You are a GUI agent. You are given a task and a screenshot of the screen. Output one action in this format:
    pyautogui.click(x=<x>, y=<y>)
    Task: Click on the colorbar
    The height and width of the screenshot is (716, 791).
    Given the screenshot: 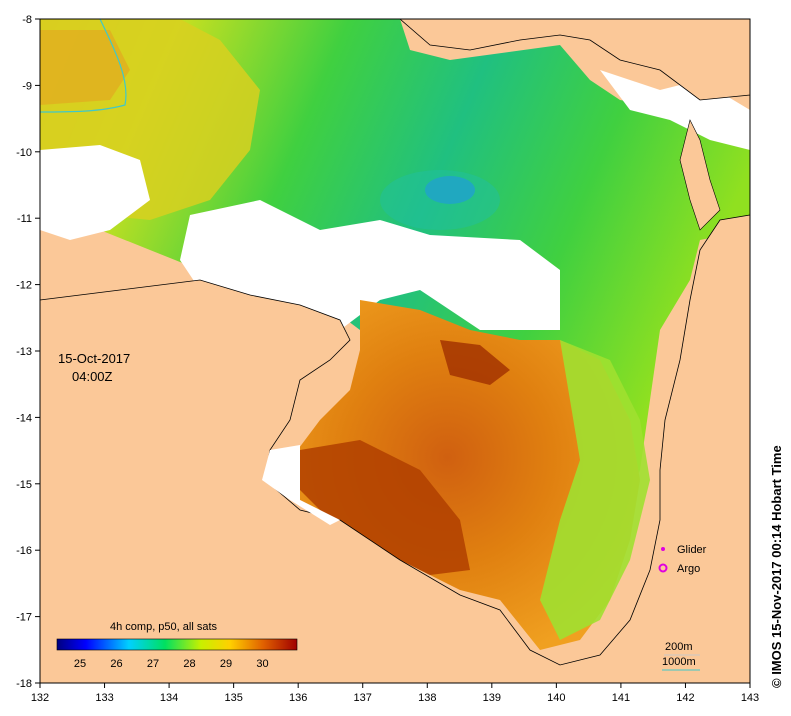 What is the action you would take?
    pyautogui.click(x=177, y=644)
    